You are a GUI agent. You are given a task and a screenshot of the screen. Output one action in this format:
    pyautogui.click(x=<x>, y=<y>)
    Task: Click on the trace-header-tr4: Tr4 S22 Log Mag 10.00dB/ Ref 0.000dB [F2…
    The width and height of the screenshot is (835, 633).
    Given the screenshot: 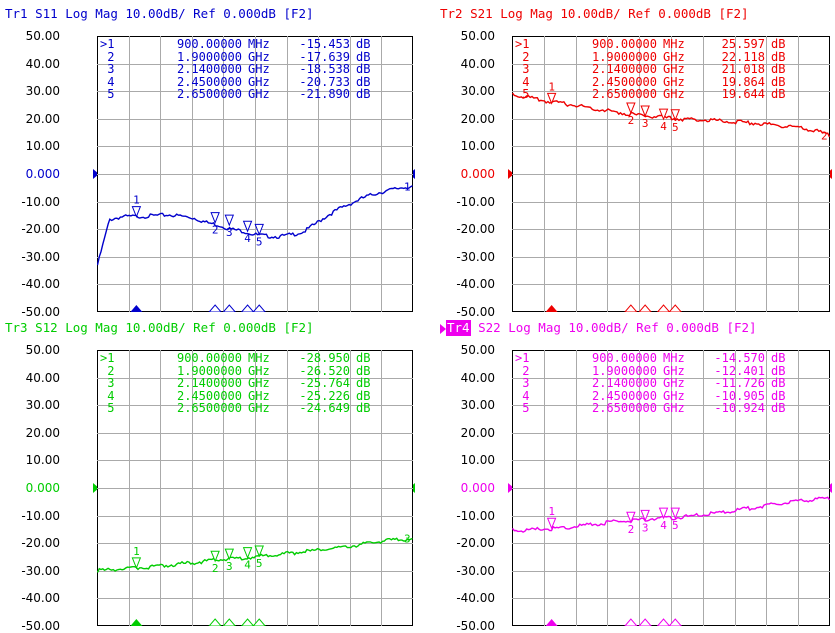 What is the action you would take?
    pyautogui.click(x=598, y=328)
    